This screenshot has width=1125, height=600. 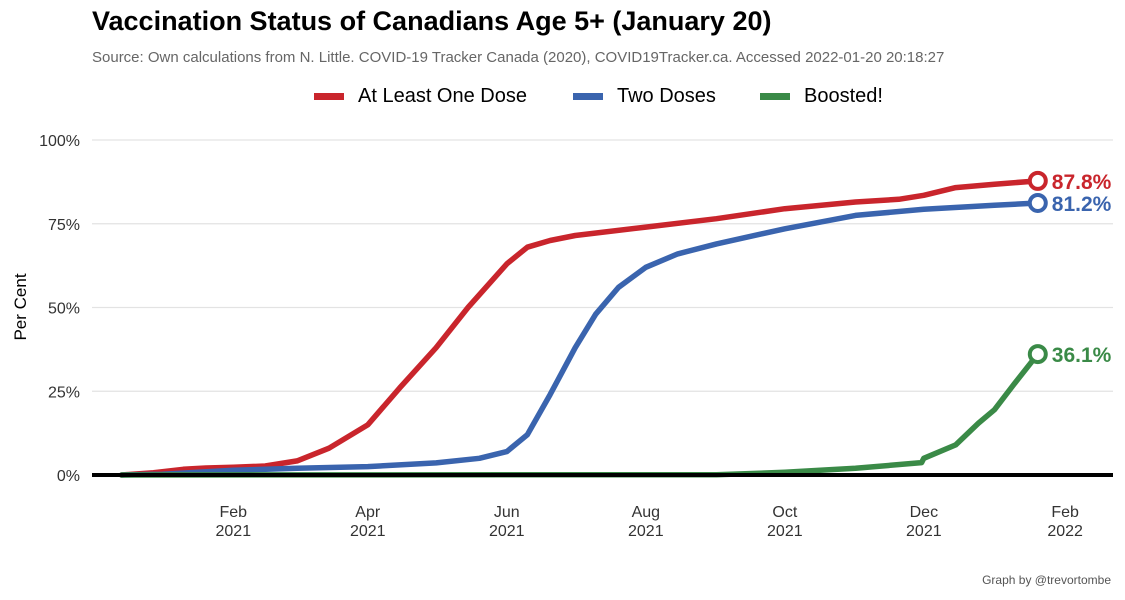 I want to click on y-tick-label: 0%, so click(x=68, y=476).